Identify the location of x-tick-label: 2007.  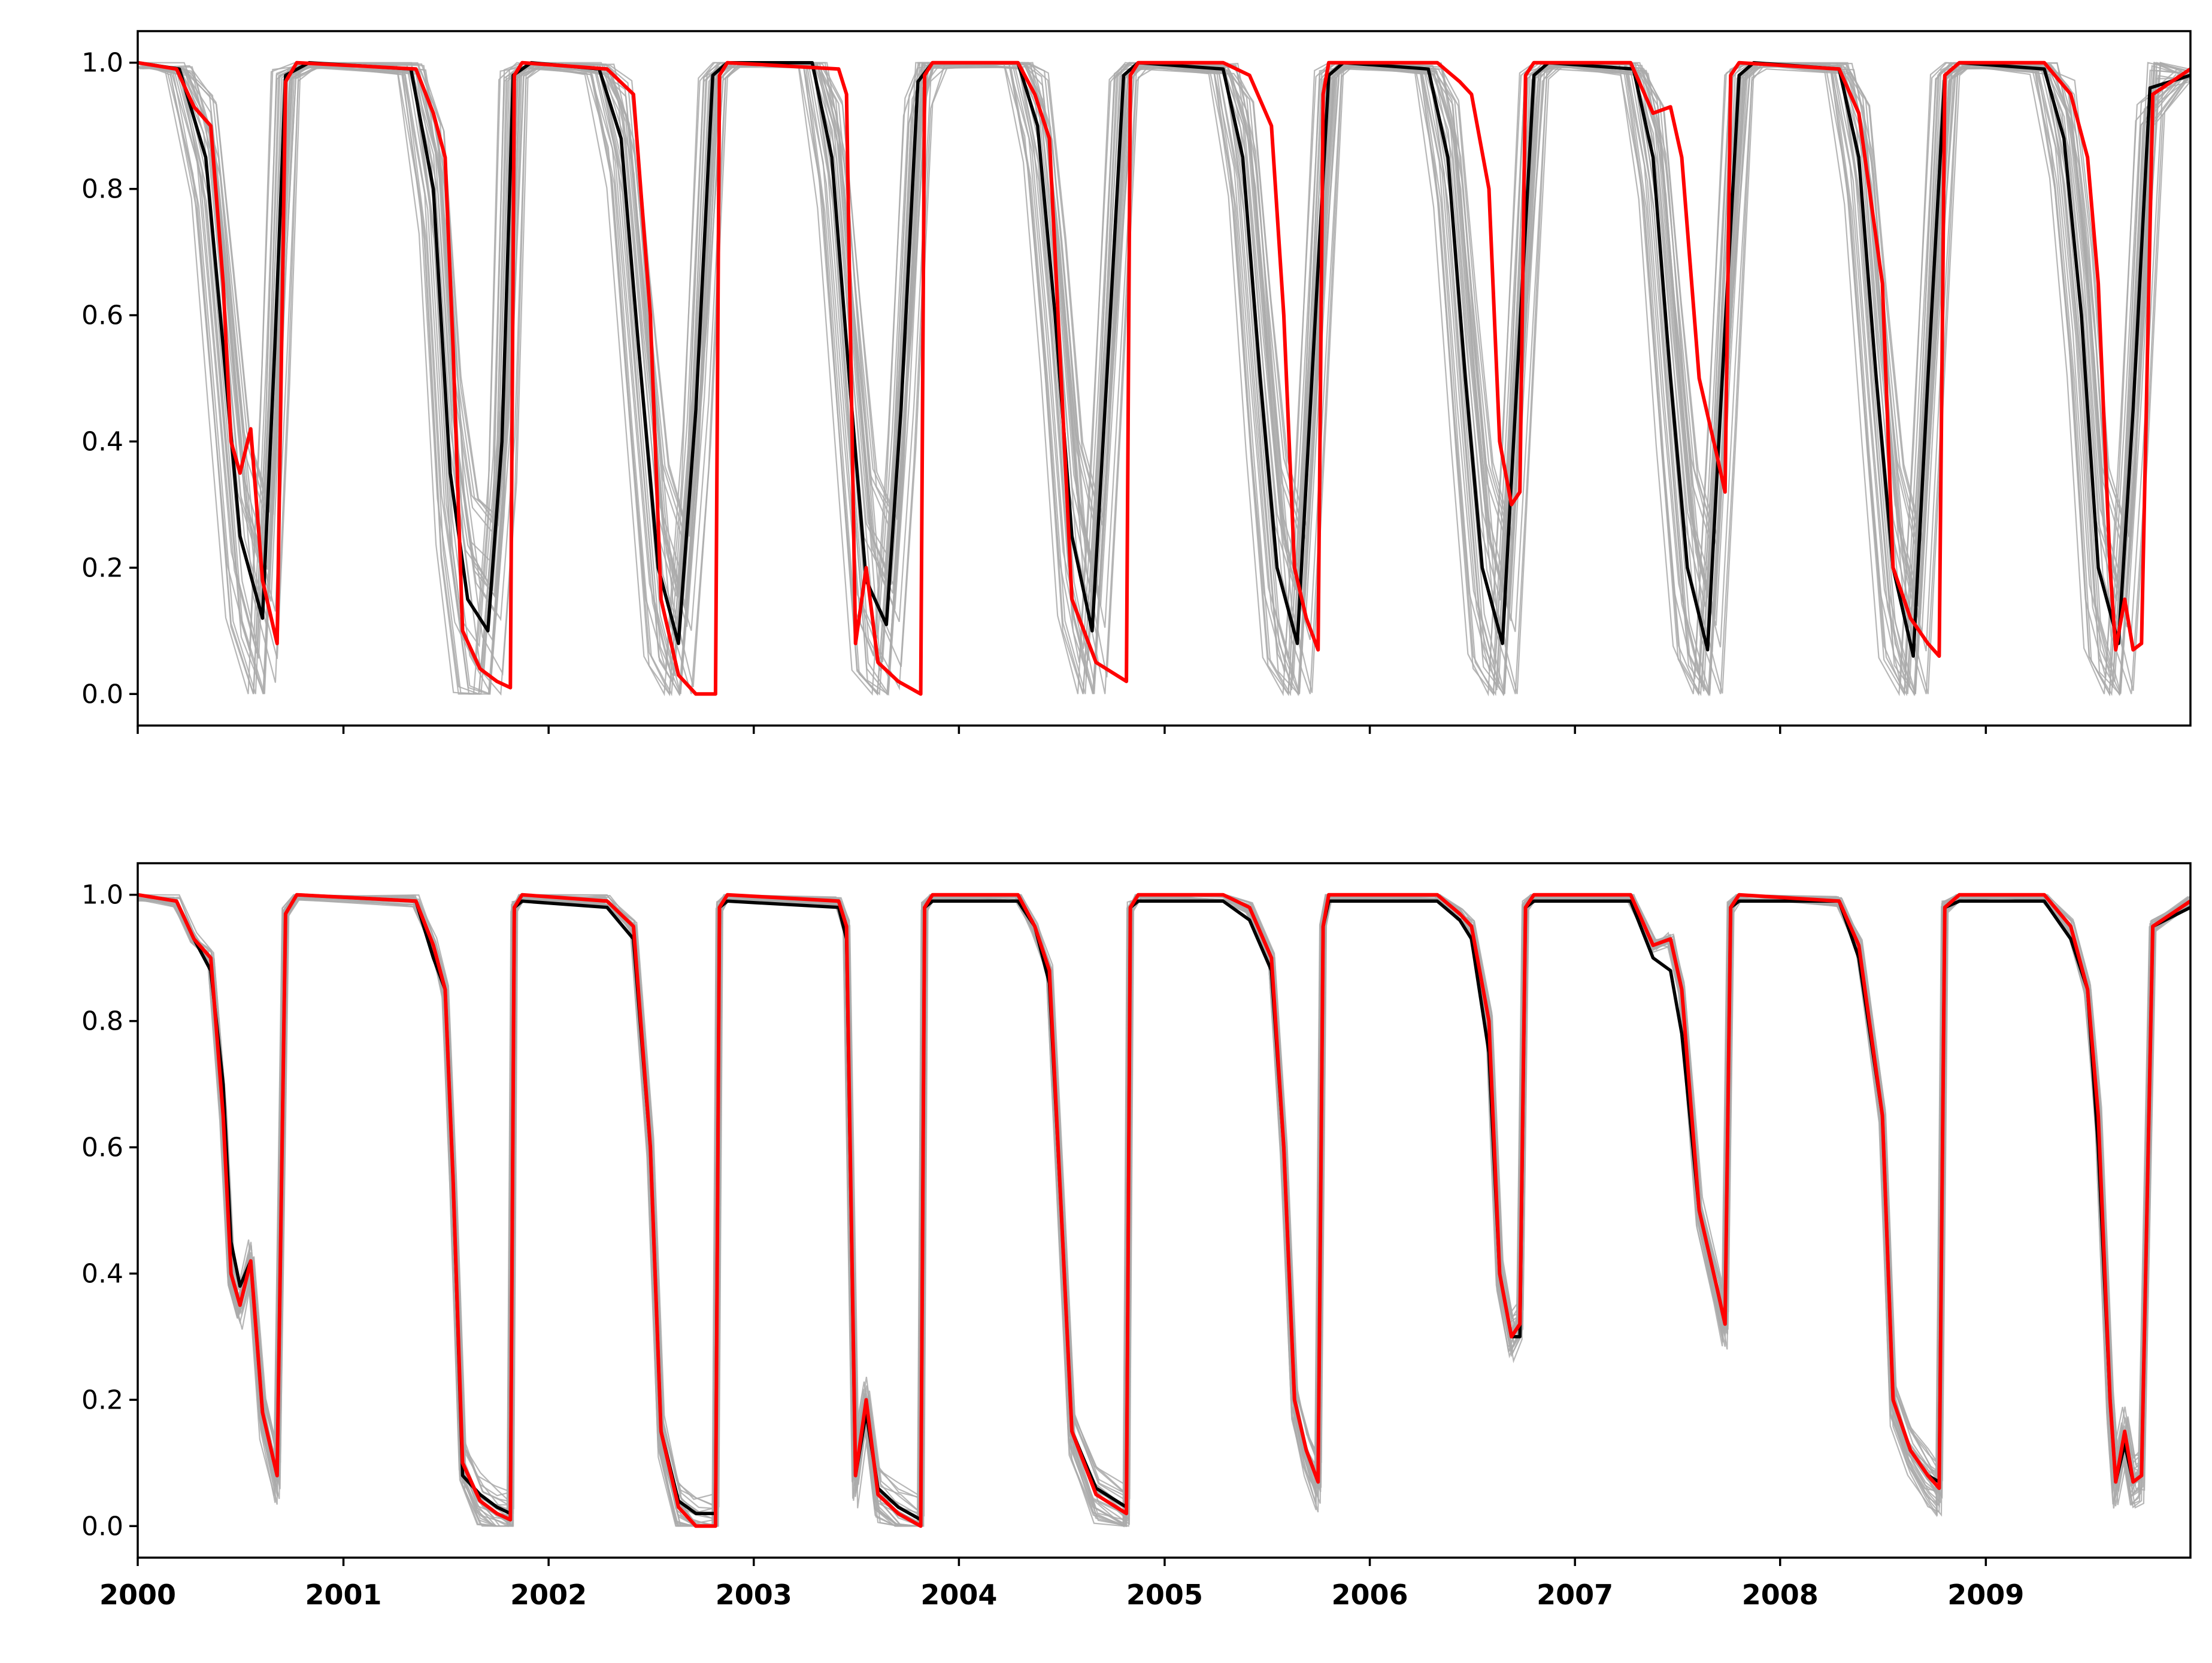
(1575, 1595).